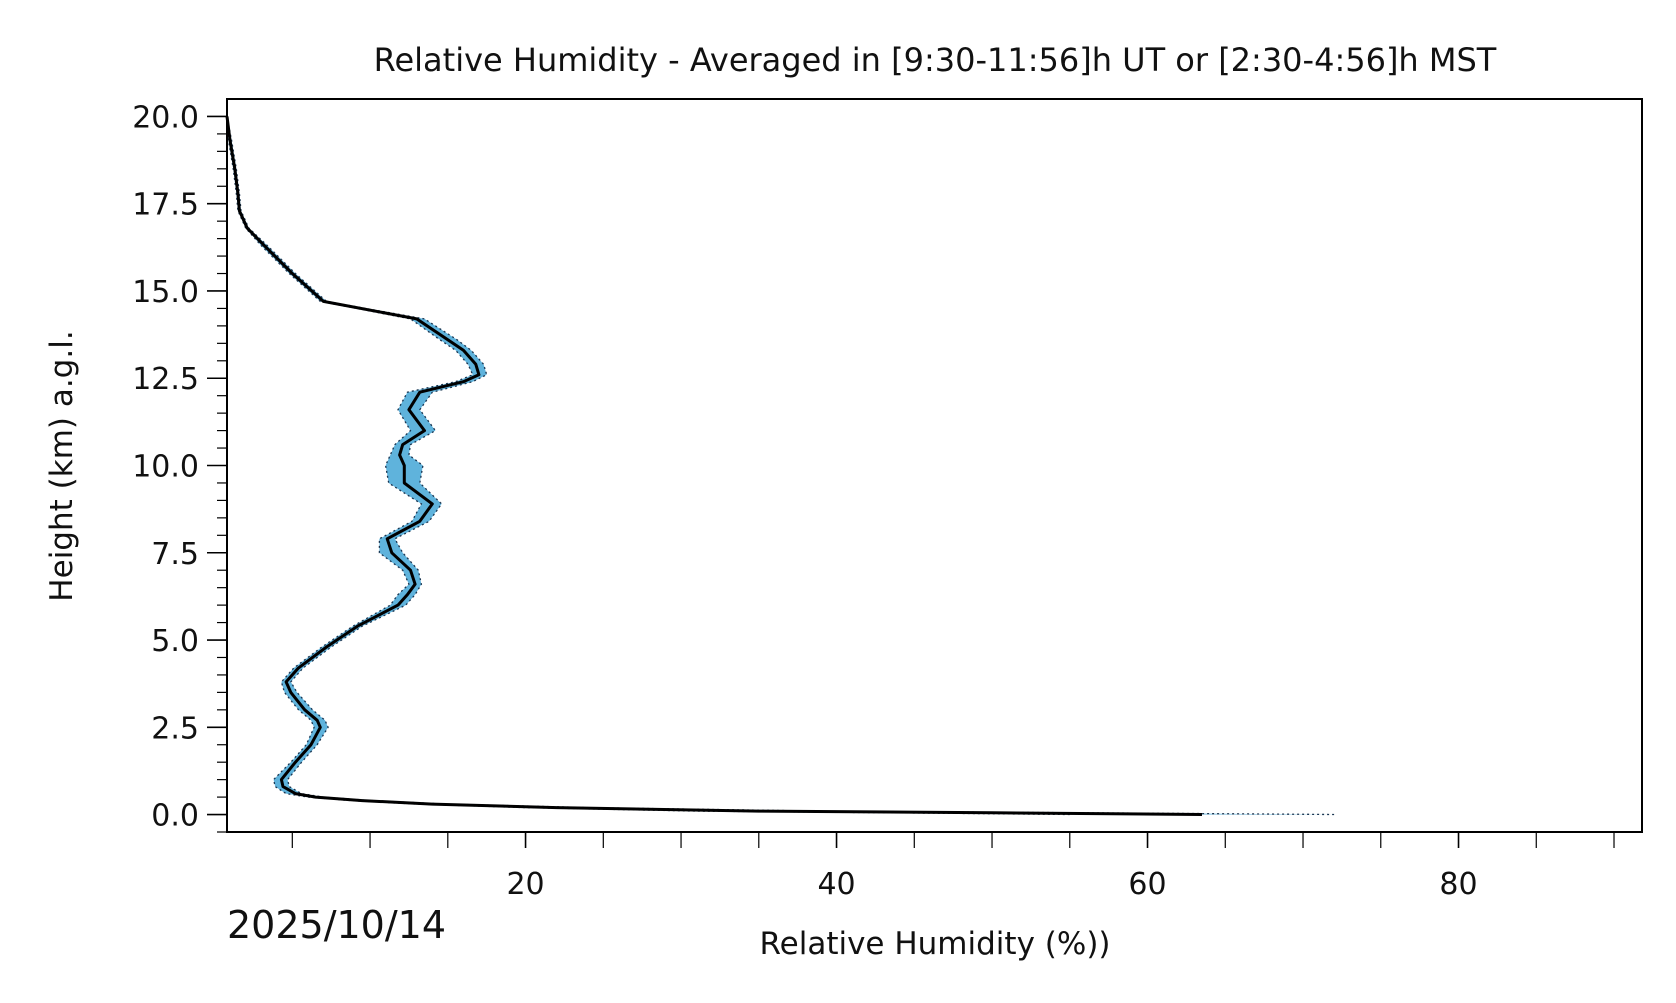 The image size is (1676, 1003). What do you see at coordinates (934, 944) in the screenshot?
I see `x-axis-title: Relative Humidity (%))` at bounding box center [934, 944].